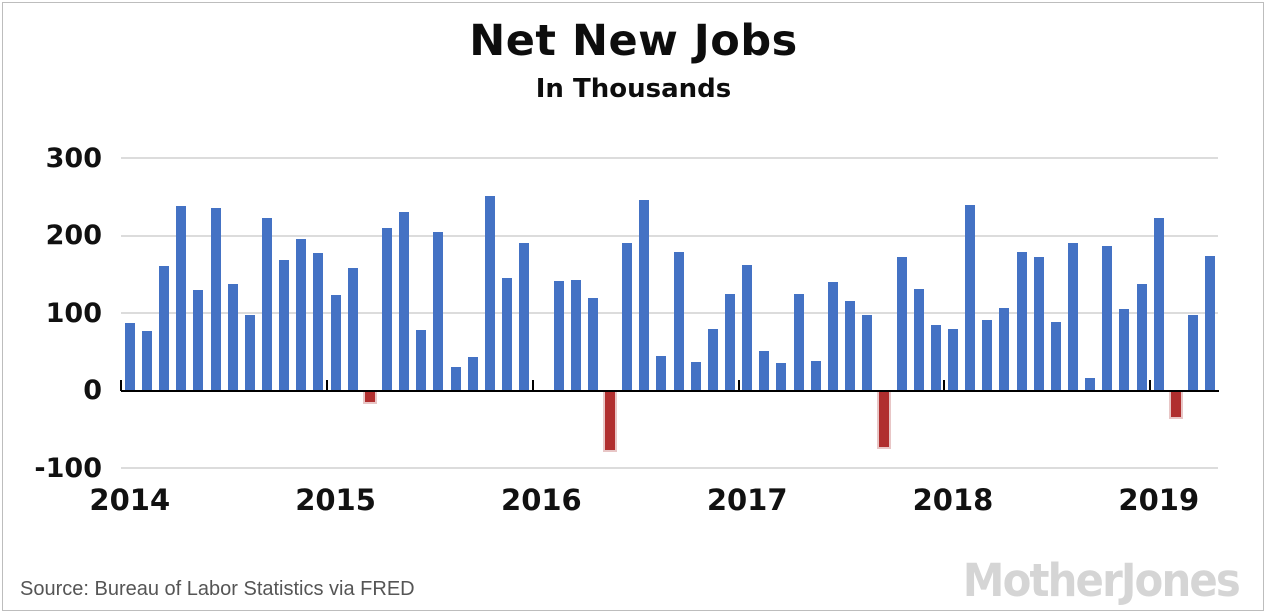 This screenshot has height=614, width=1267. What do you see at coordinates (541, 500) in the screenshot?
I see `x-tick-label-2016: 2016` at bounding box center [541, 500].